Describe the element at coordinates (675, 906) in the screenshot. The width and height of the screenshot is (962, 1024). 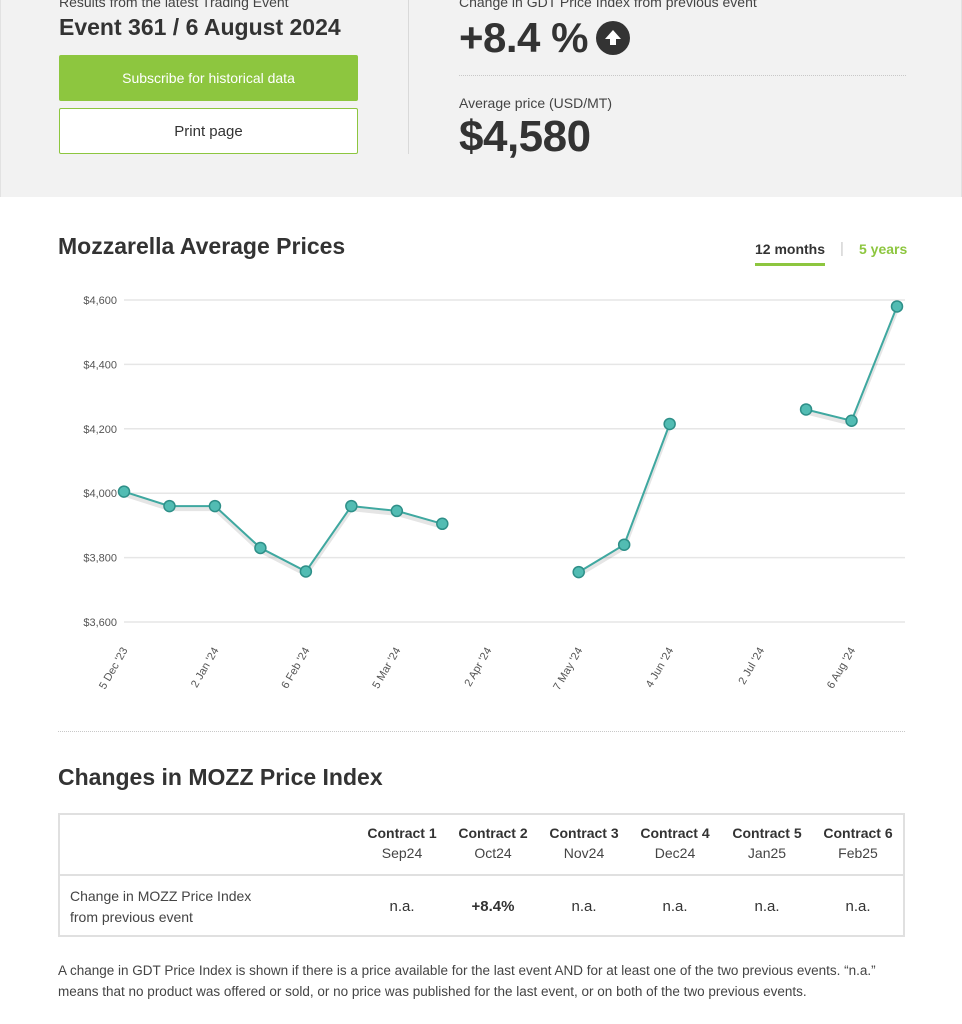
I see `contract-4-value: n.a.` at that location.